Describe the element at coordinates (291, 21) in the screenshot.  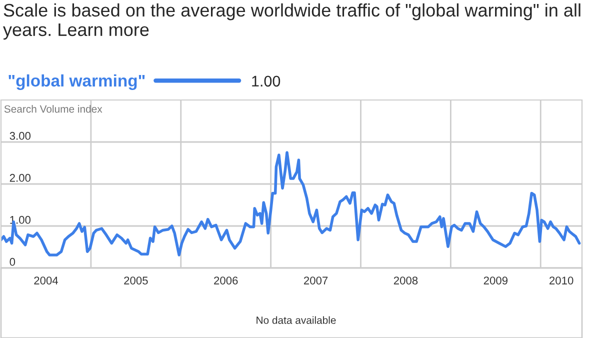
I see `chart-title: Scale is based on the average worldwide traffic of "global warming" in all years. Learn more` at that location.